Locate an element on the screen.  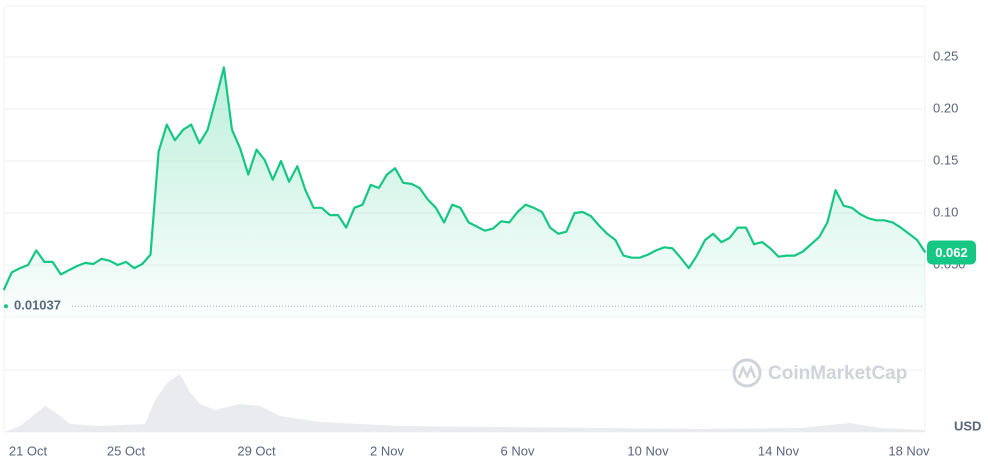
currency-label: USD is located at coordinates (967, 425).